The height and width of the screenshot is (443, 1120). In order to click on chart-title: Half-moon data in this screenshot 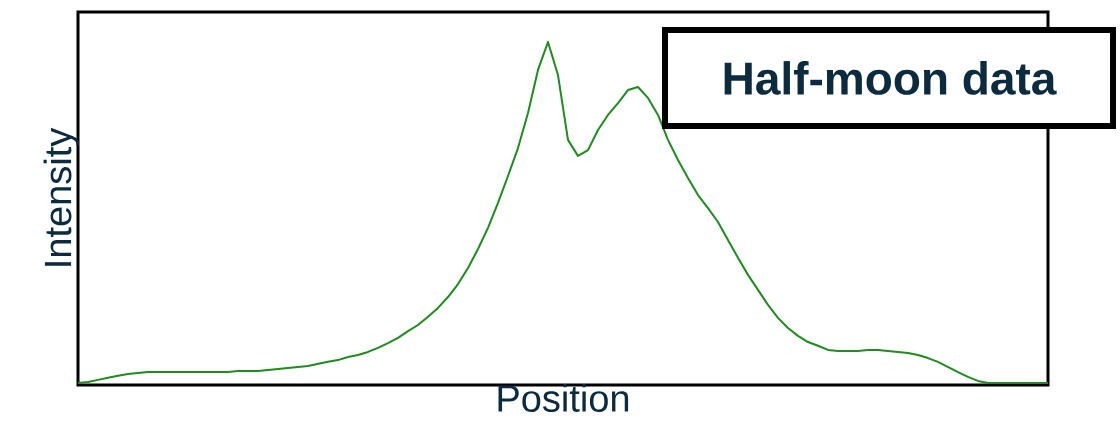, I will do `click(890, 78)`.